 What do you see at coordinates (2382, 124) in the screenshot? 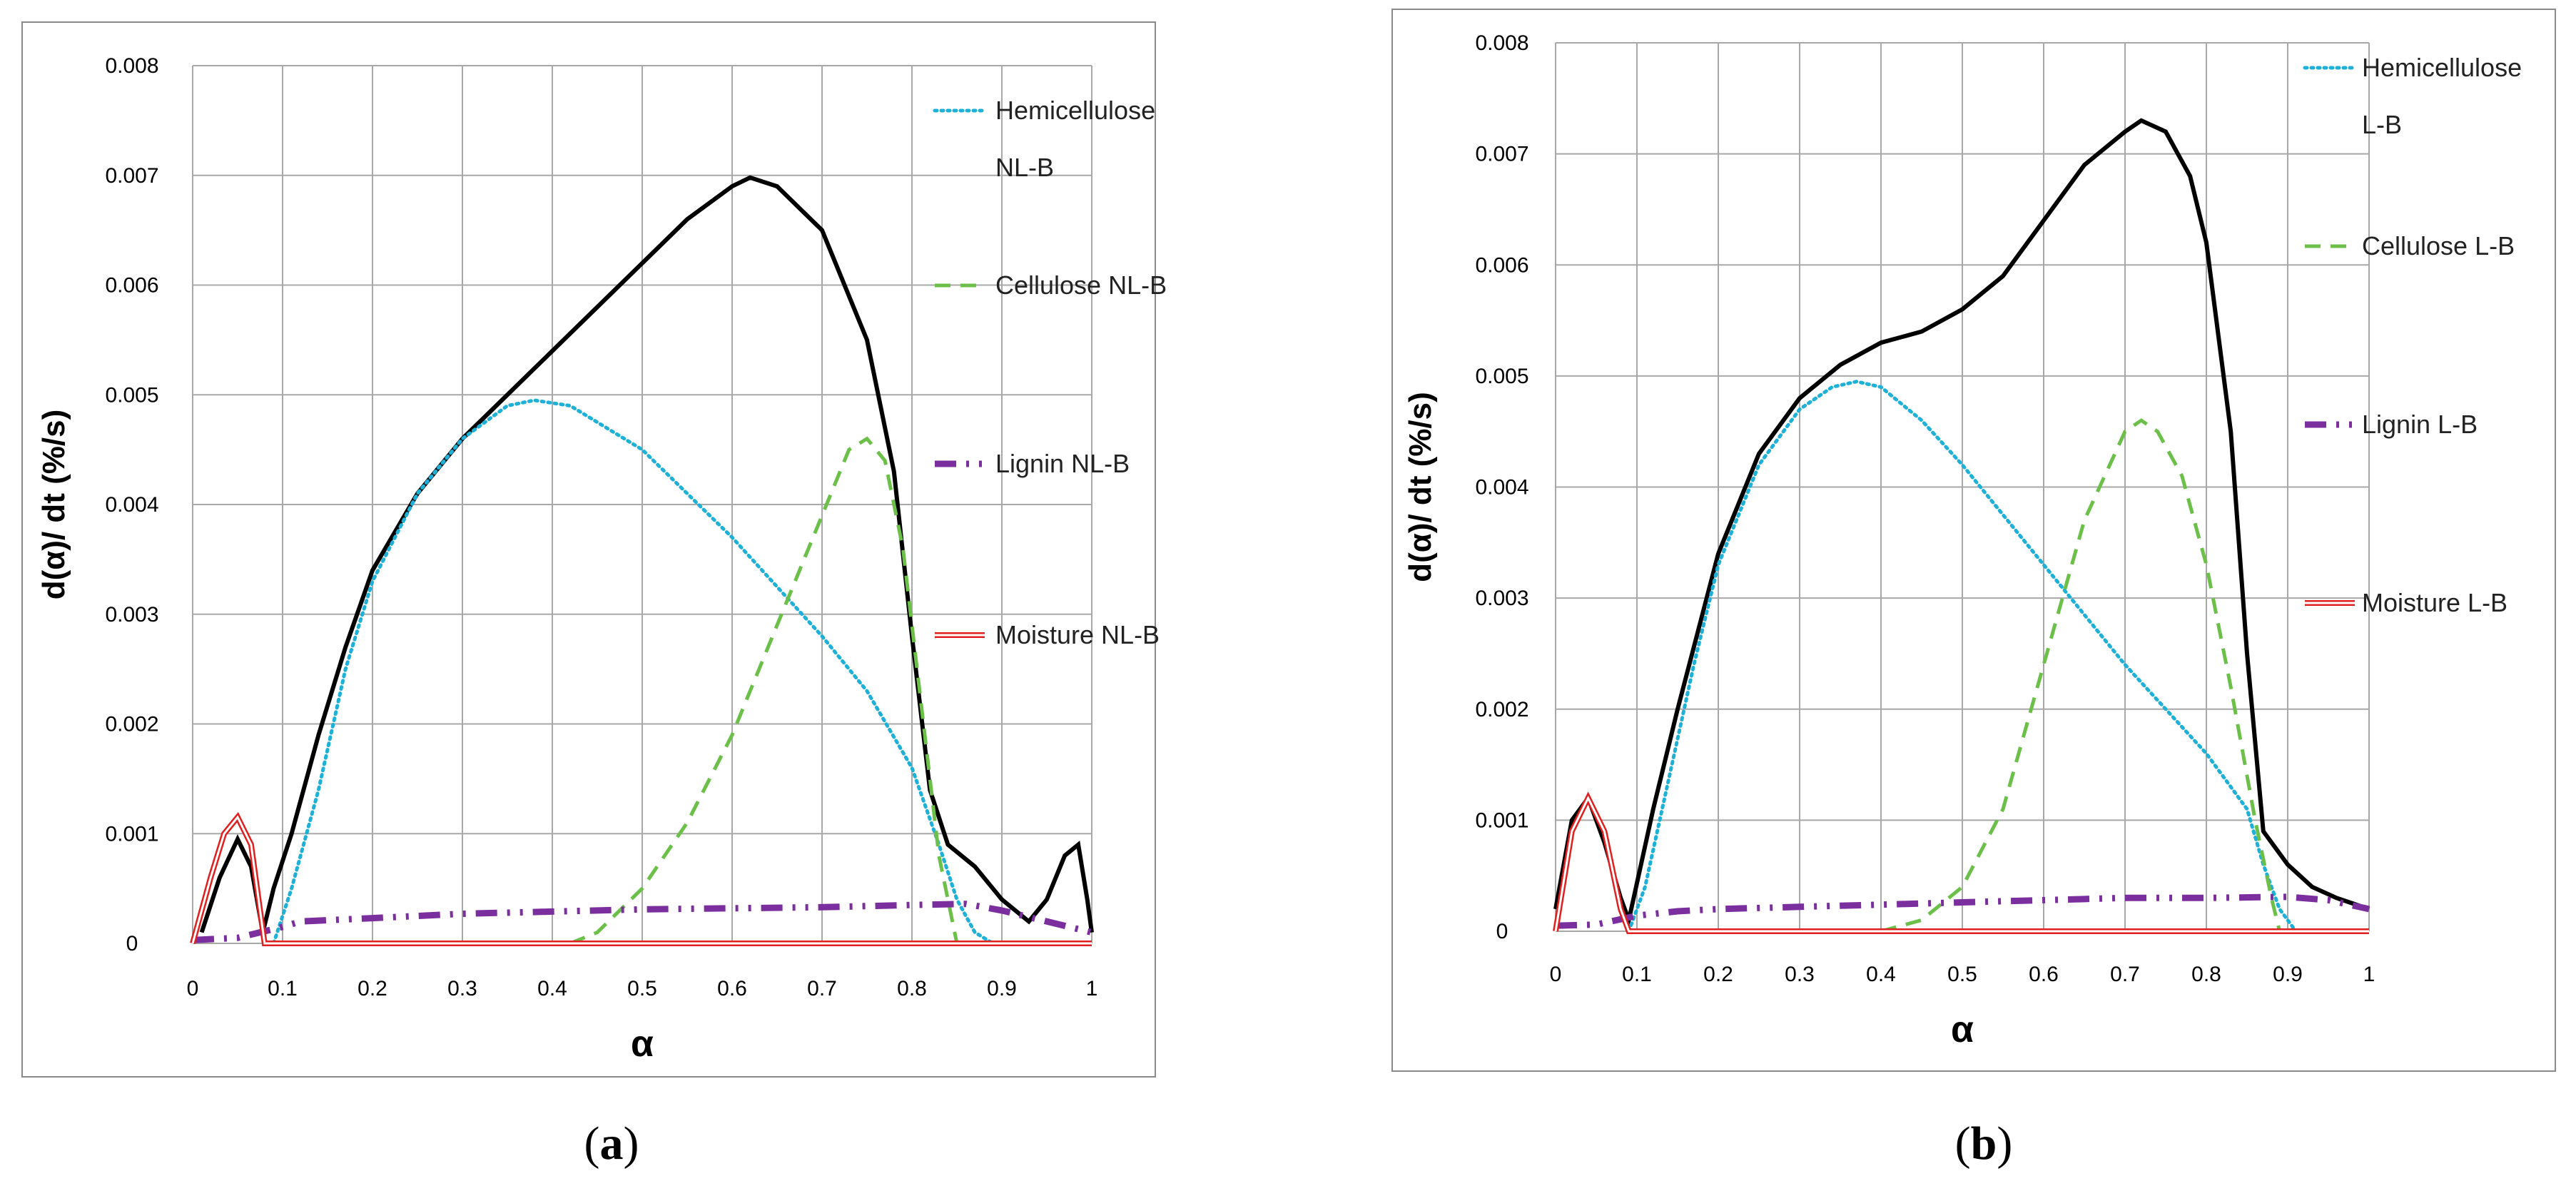
I see `legend-label: L-B` at bounding box center [2382, 124].